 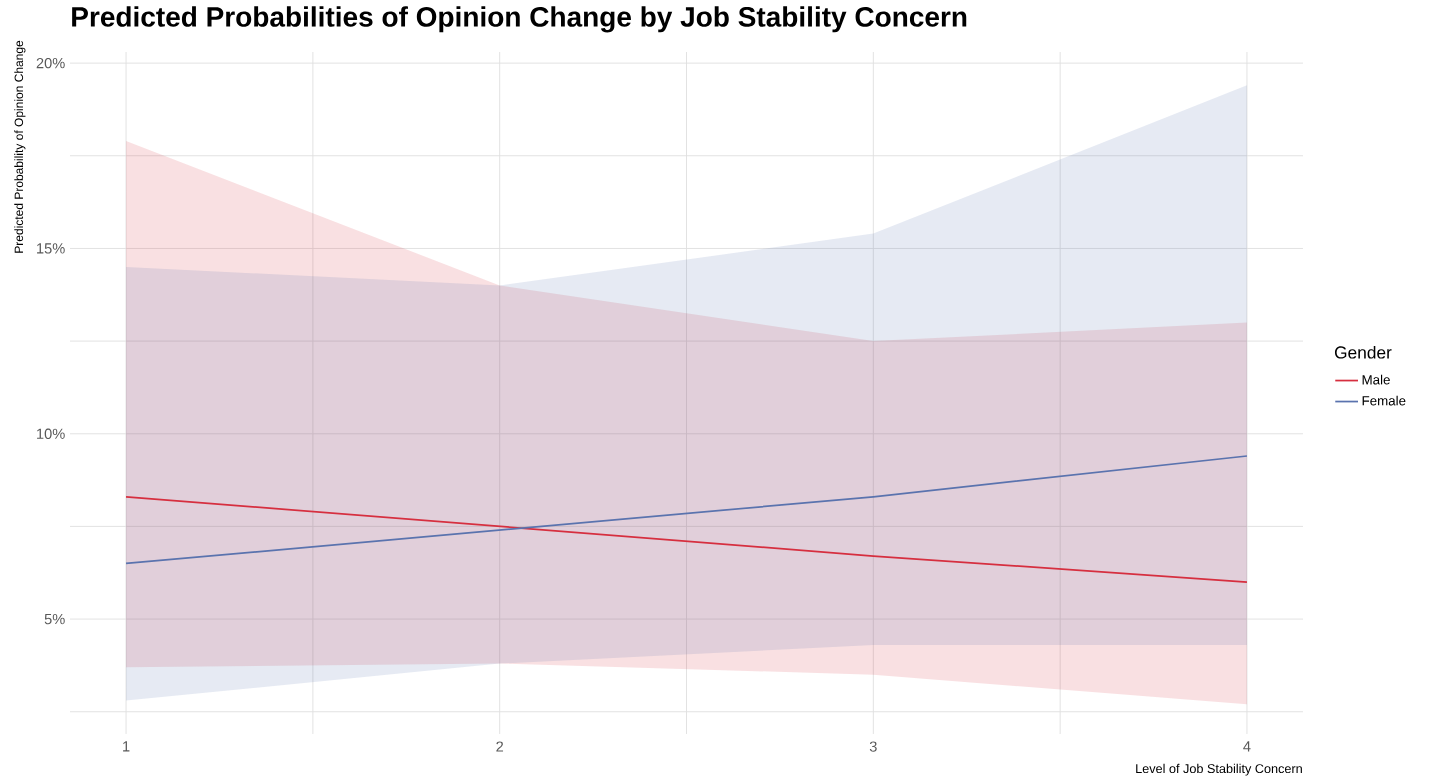 What do you see at coordinates (1219, 769) in the screenshot?
I see `x-axis-title: Level of Job Stability Concern` at bounding box center [1219, 769].